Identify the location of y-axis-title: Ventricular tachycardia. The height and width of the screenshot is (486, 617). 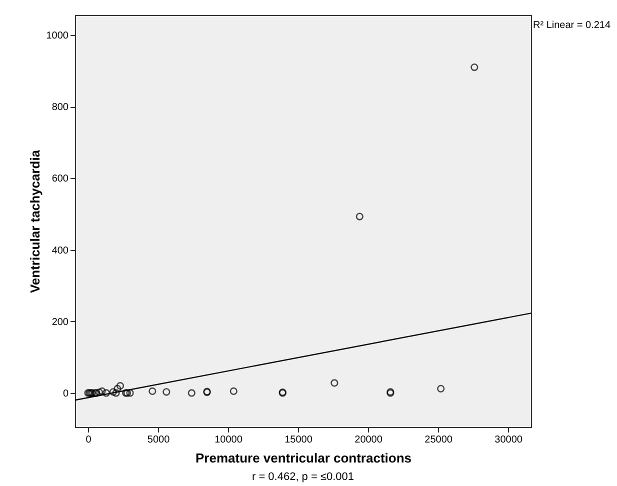
(34, 221).